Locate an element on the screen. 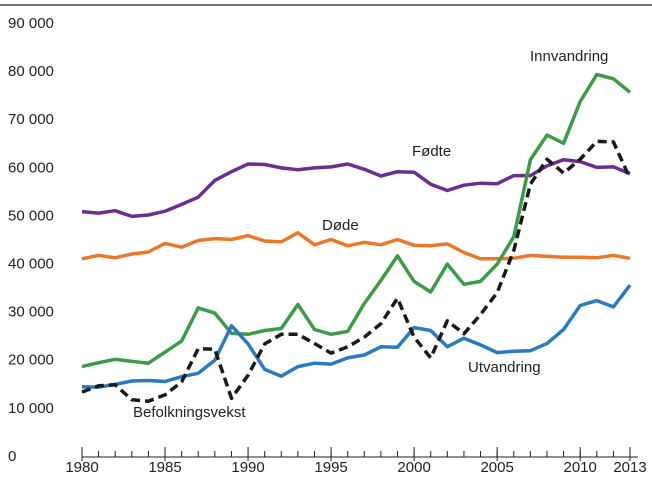  y-tick-label: 20 000 is located at coordinates (31, 360).